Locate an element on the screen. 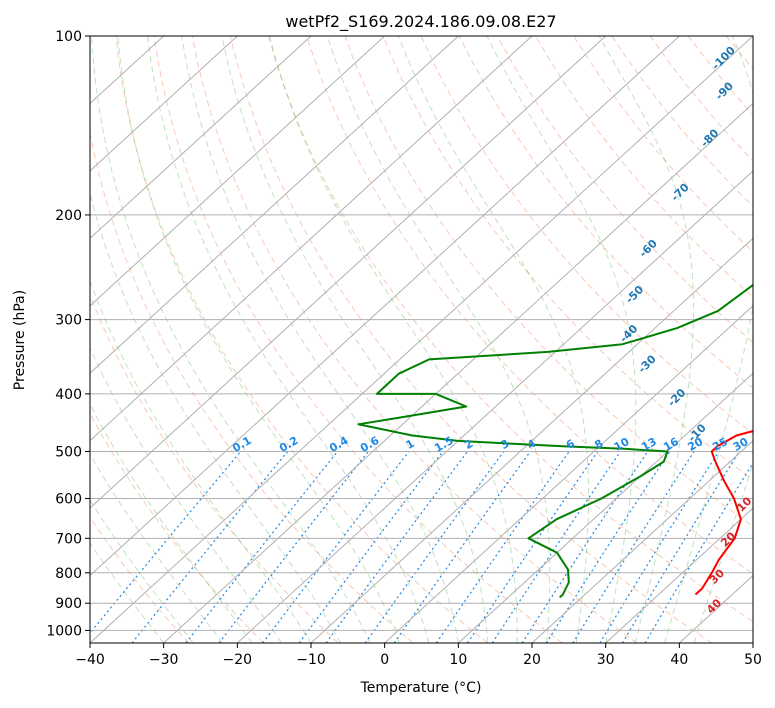 The height and width of the screenshot is (708, 775). mixing-ratio-label: 36 is located at coordinates (761, 444).